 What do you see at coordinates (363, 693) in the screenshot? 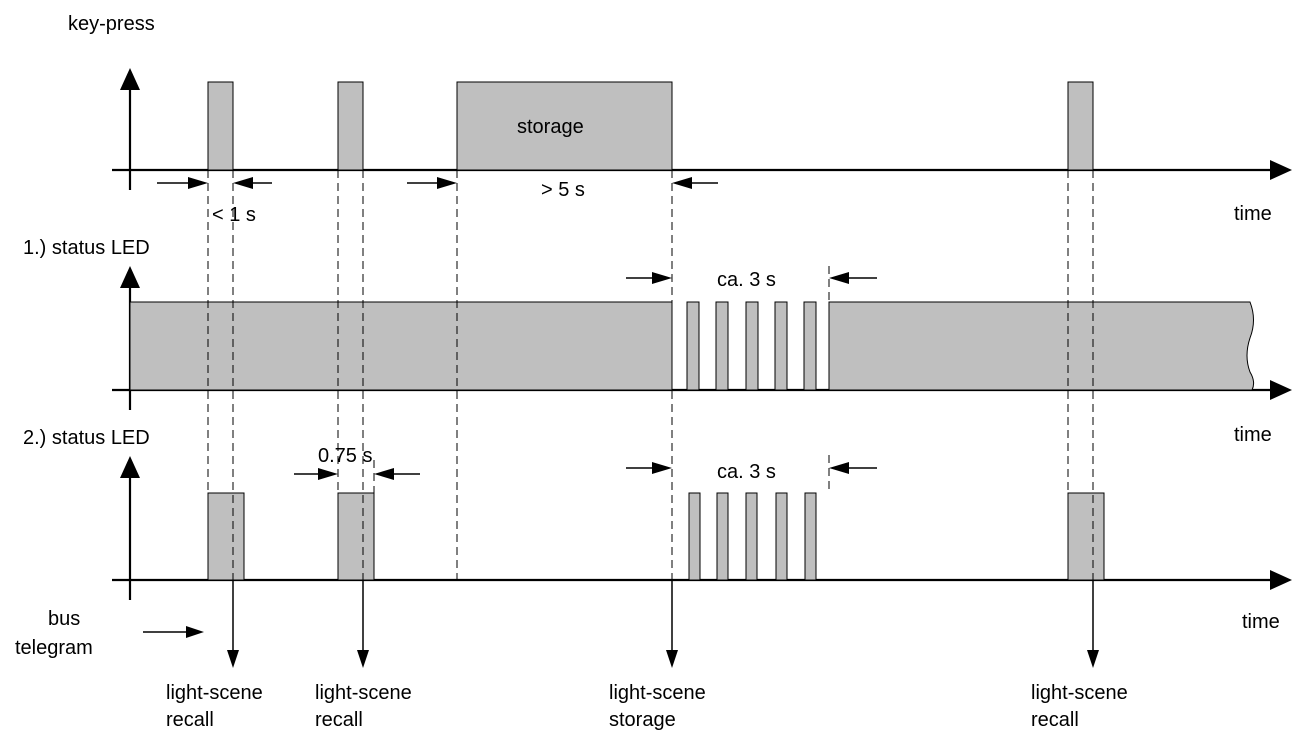
I see `telegram-2-label-line-1: light-scene` at bounding box center [363, 693].